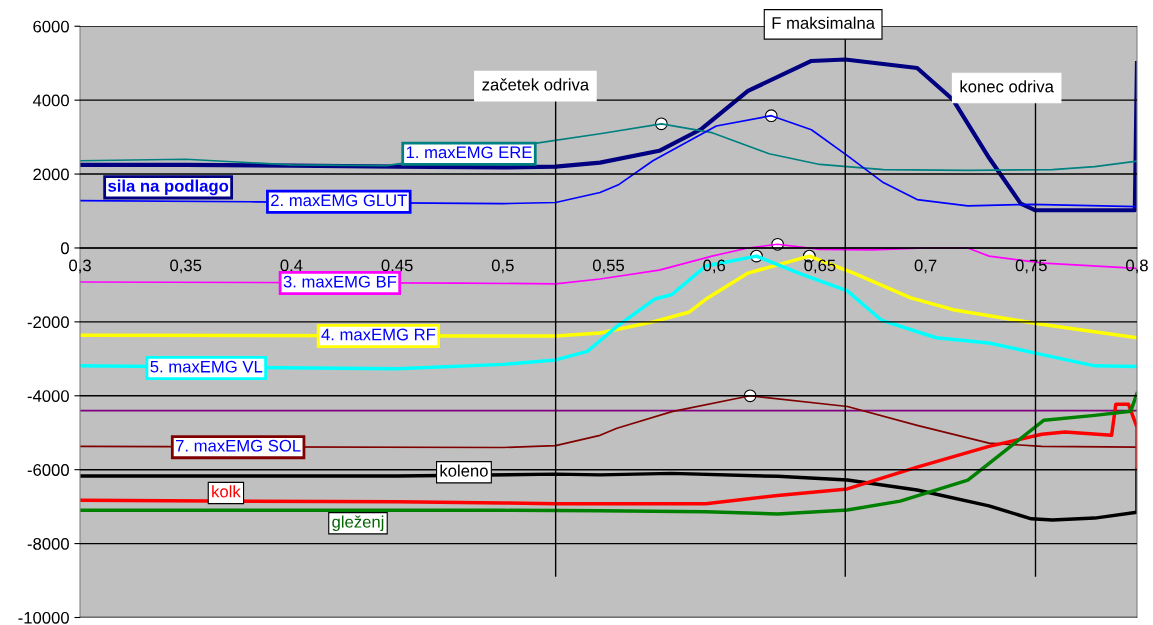 The width and height of the screenshot is (1153, 625). What do you see at coordinates (464, 470) in the screenshot?
I see `series-label: koleno` at bounding box center [464, 470].